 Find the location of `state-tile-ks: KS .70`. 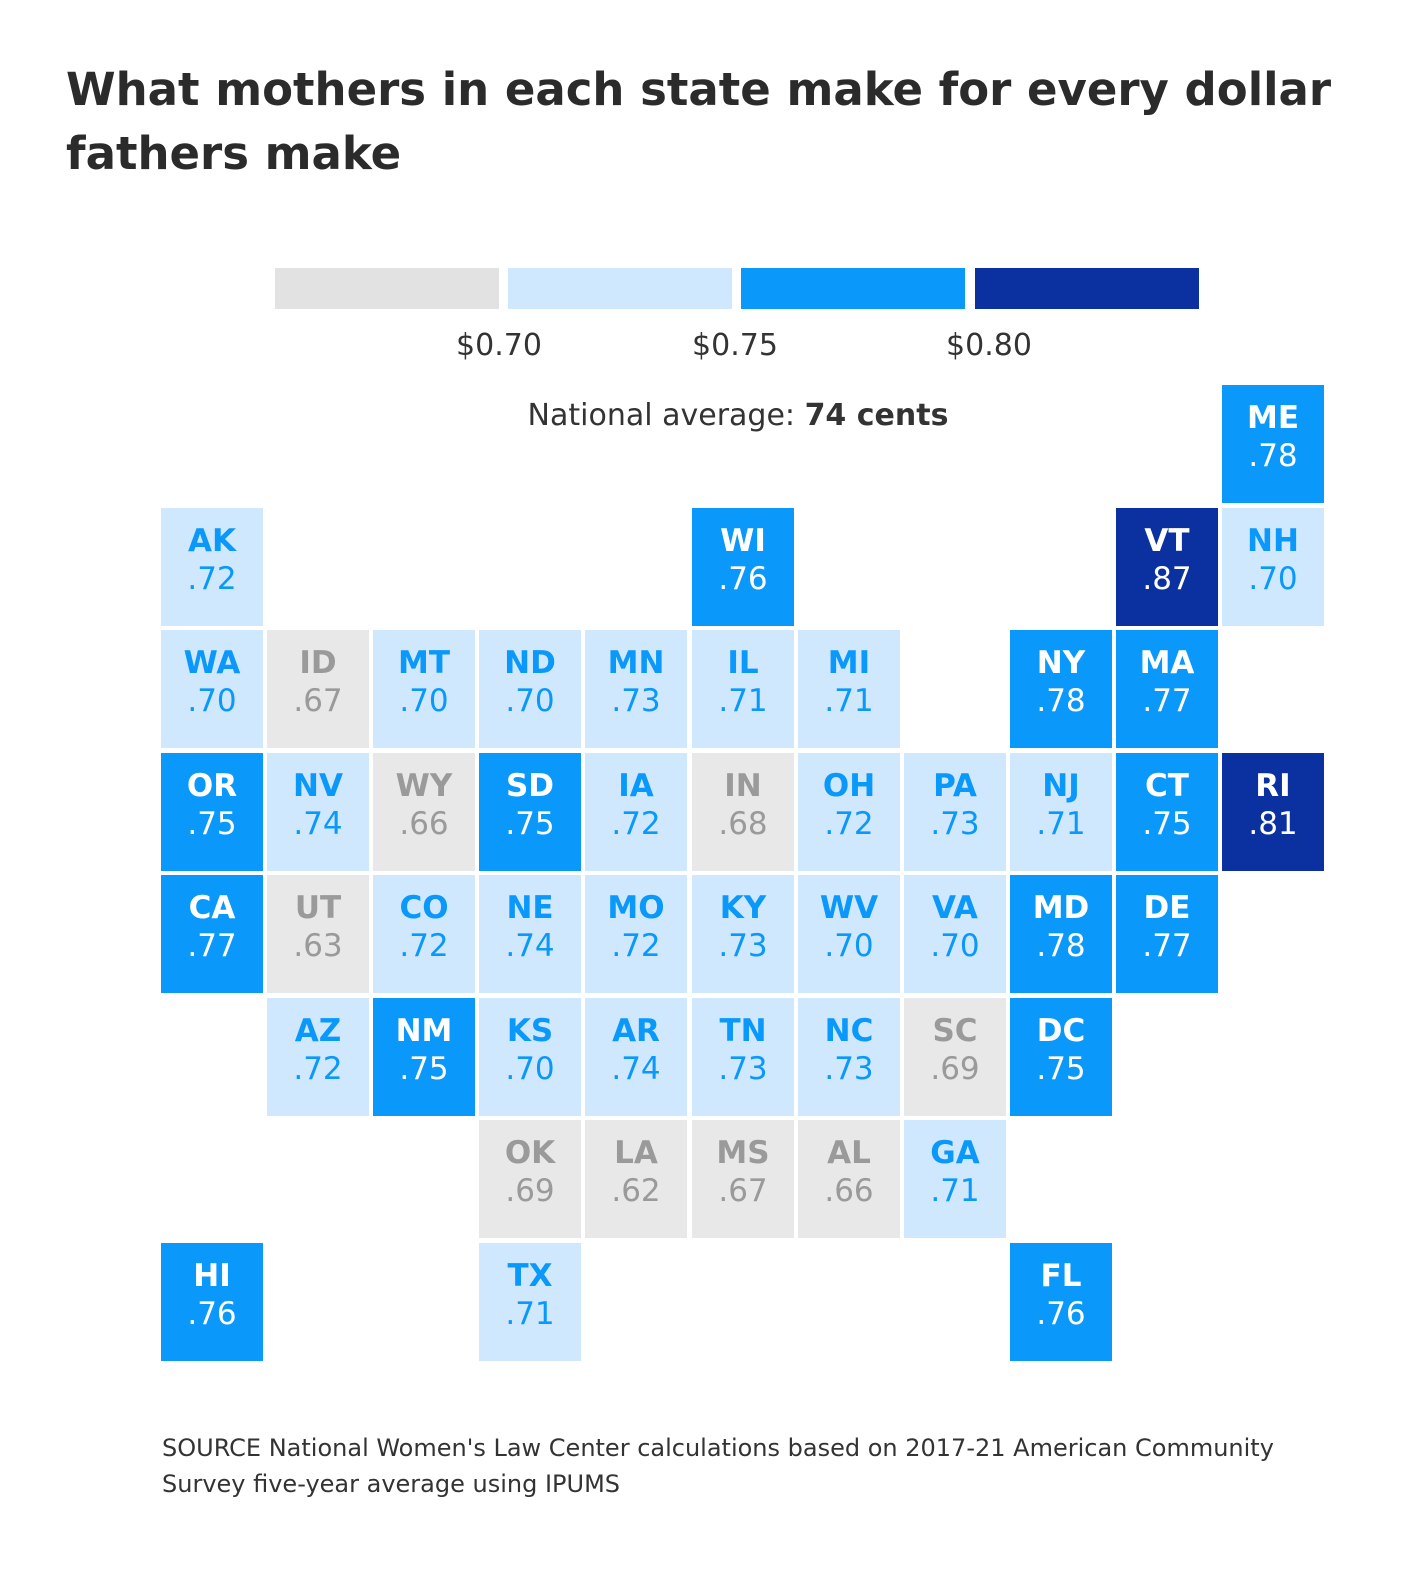

state-tile-ks: KS .70 is located at coordinates (530, 1057).